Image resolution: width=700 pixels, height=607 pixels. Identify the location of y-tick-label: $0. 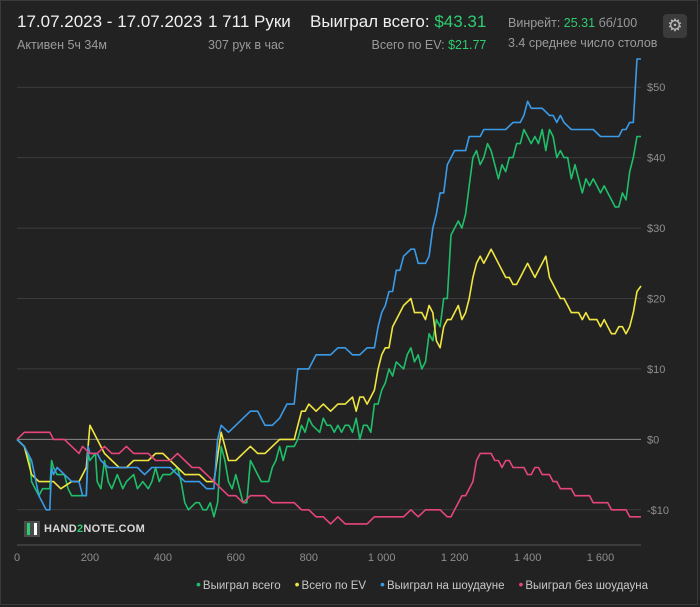
(653, 440).